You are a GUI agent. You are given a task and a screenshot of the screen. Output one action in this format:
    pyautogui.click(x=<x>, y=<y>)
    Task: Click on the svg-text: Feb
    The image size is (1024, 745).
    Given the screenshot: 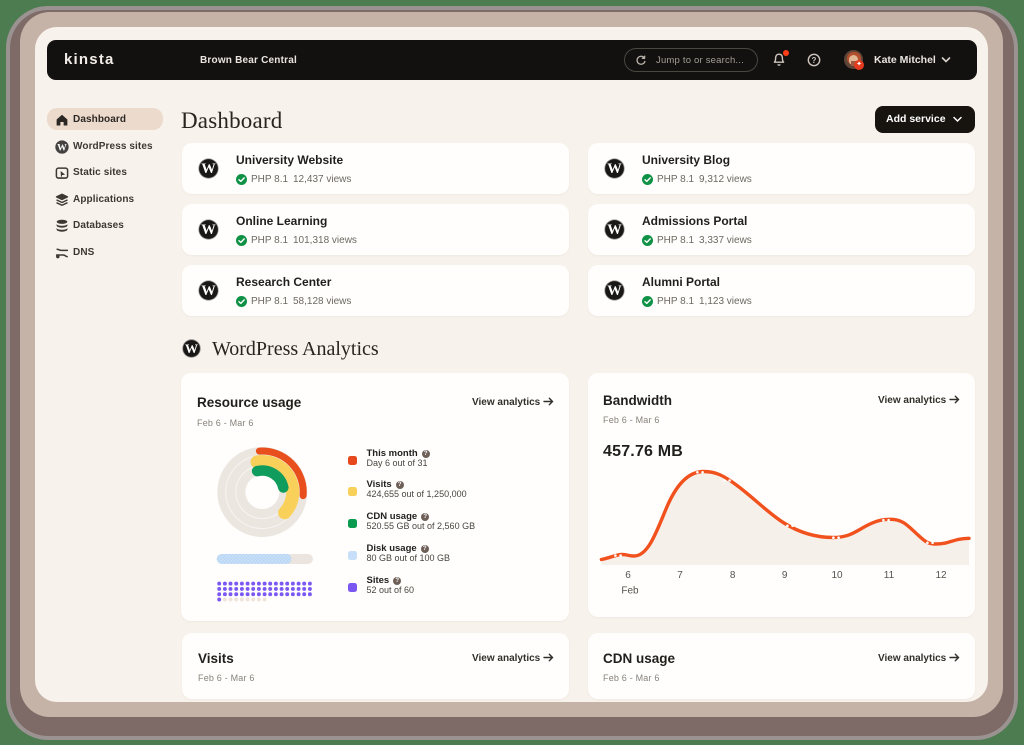 What is the action you would take?
    pyautogui.click(x=630, y=591)
    